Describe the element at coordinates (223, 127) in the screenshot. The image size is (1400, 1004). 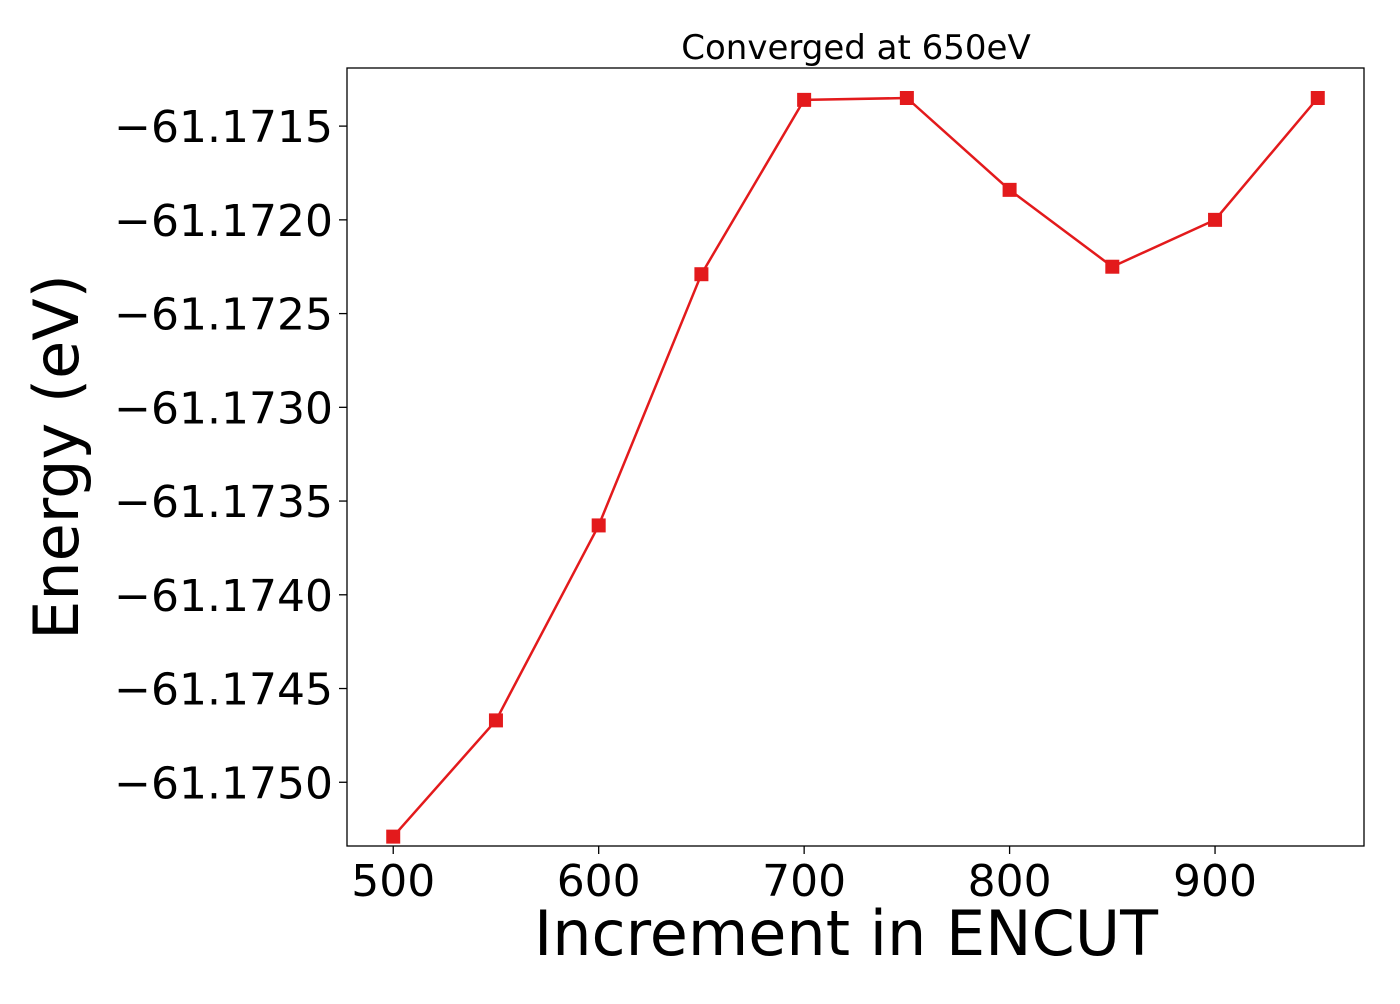
I see `y-tick-label: −61.1715` at that location.